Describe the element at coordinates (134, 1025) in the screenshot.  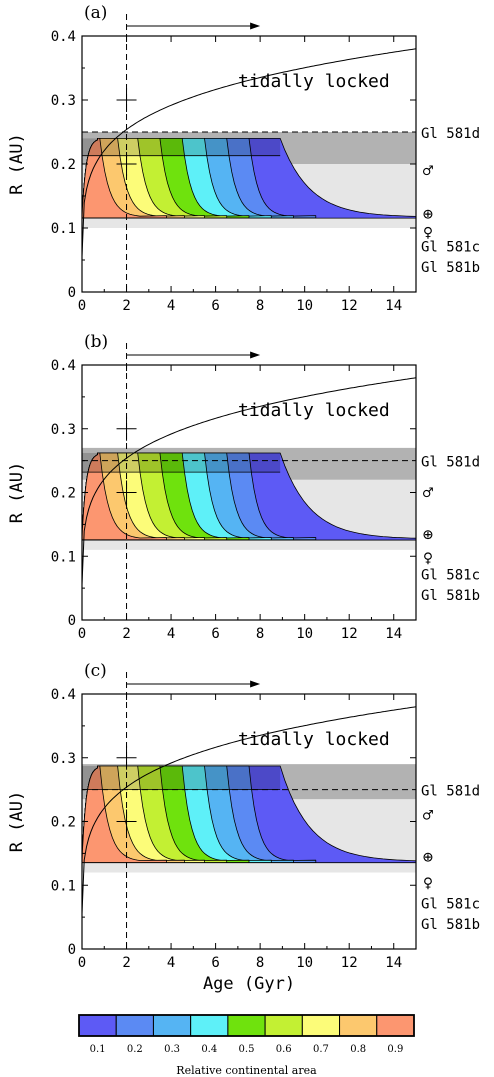
I see `colorbar-cell-0.2` at that location.